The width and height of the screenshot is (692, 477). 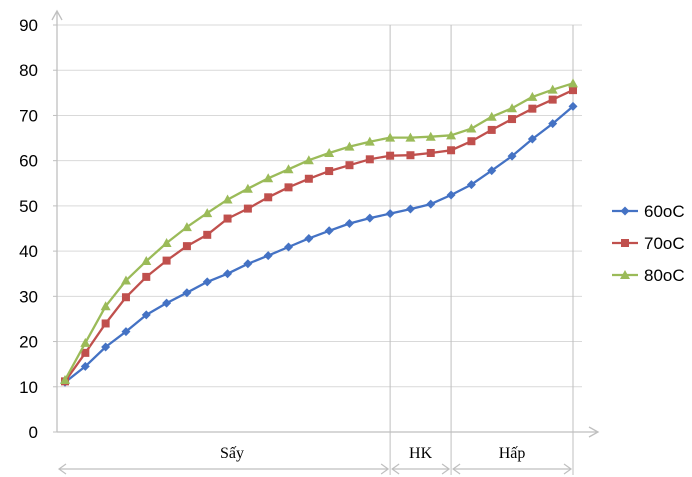 I want to click on phase-label: Sấy, so click(x=232, y=453).